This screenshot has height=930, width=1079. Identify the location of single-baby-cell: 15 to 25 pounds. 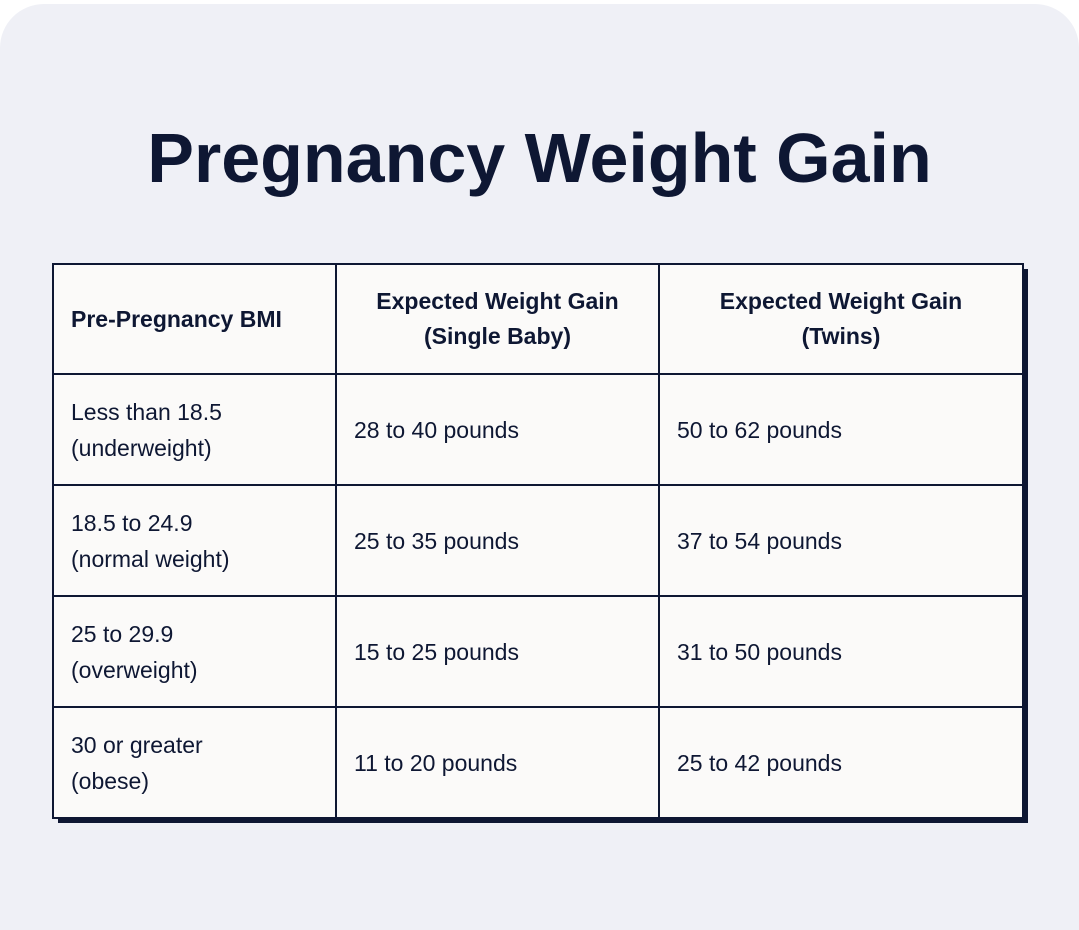
(497, 651).